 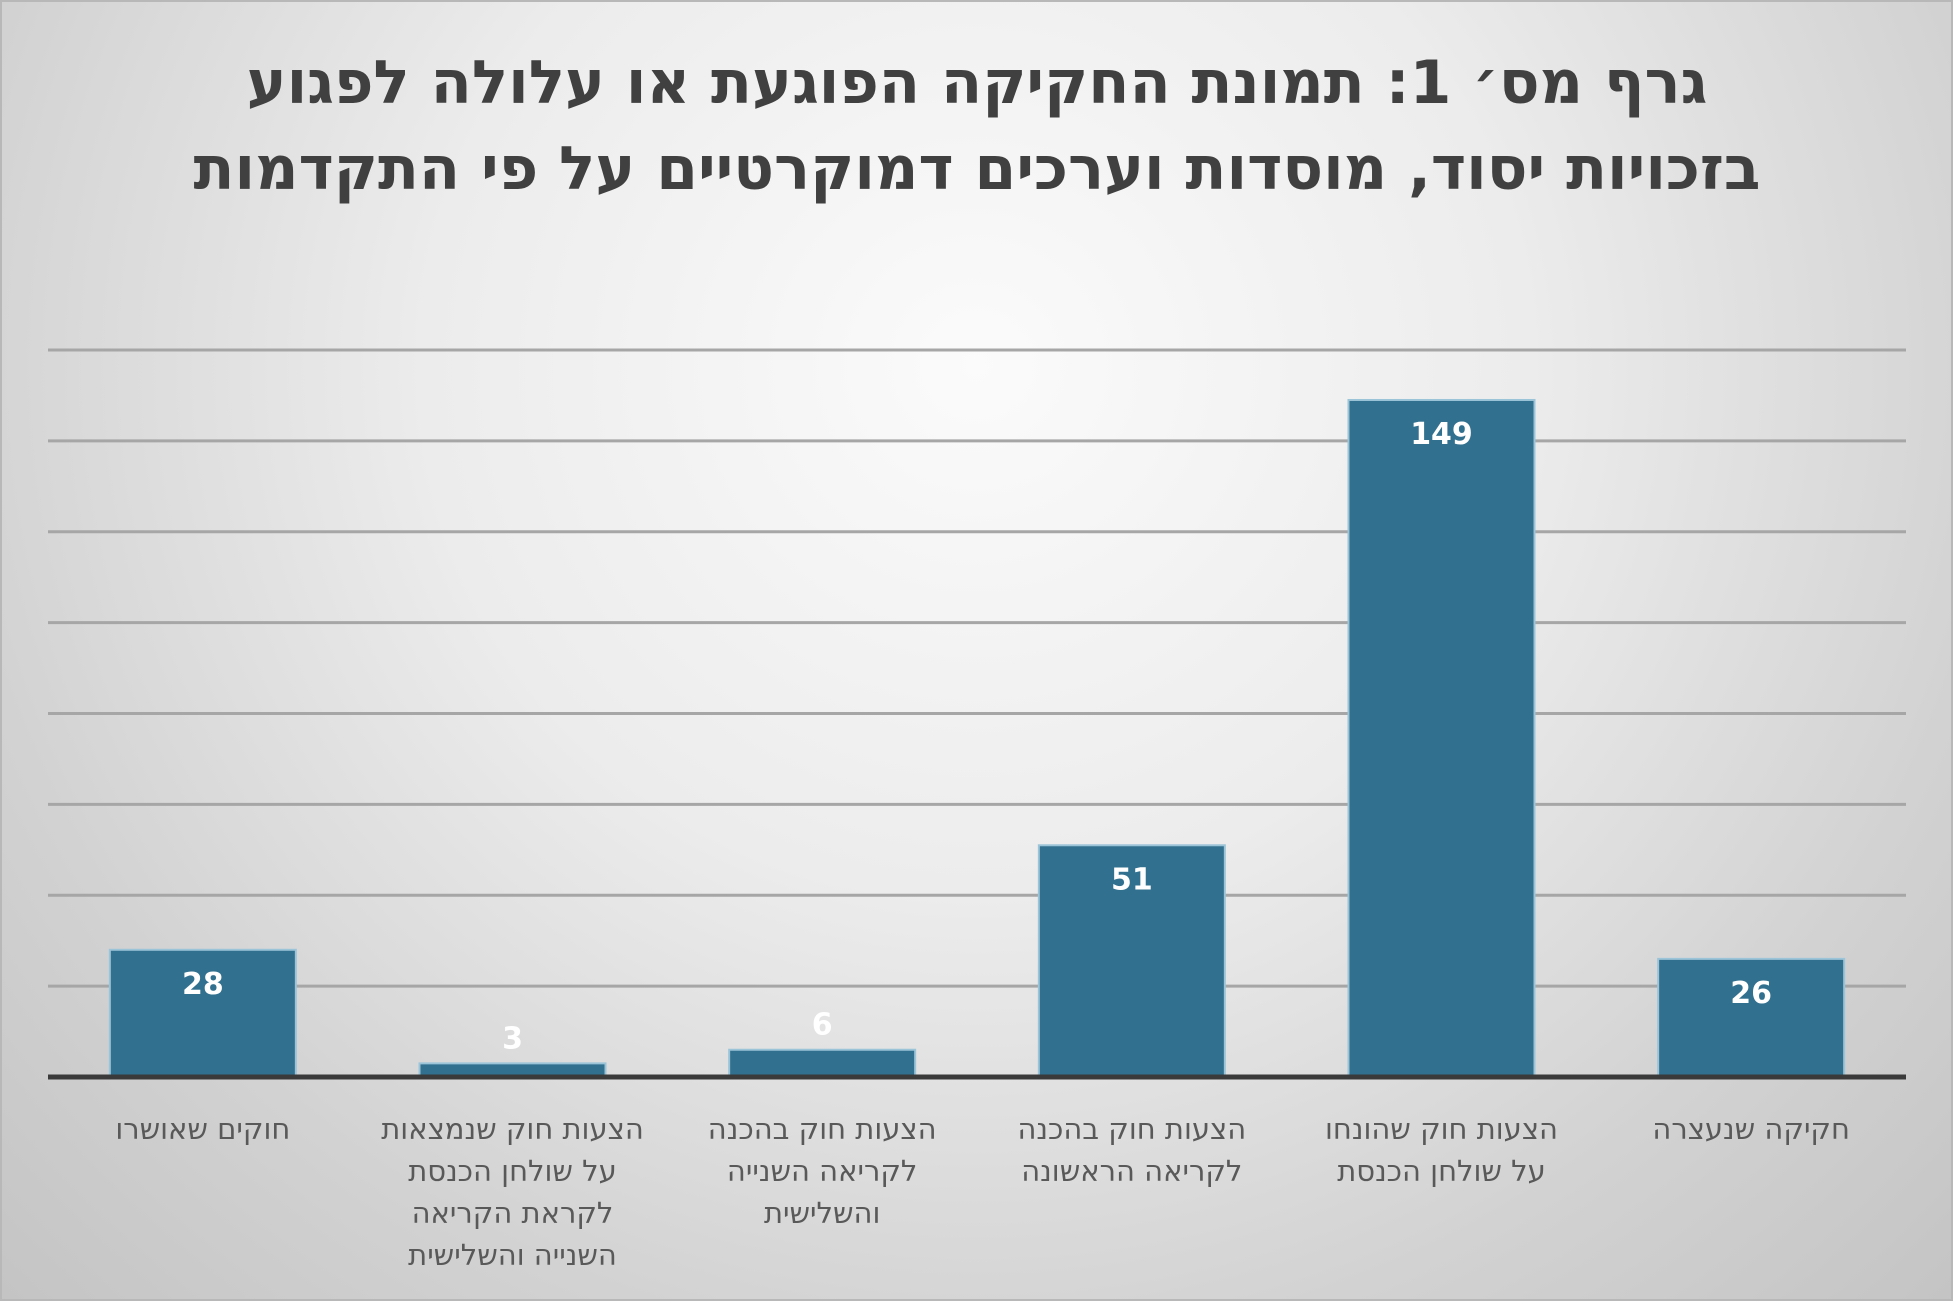 What do you see at coordinates (1131, 1171) in the screenshot?
I see `category-label-line: לקריאה הראשונה` at bounding box center [1131, 1171].